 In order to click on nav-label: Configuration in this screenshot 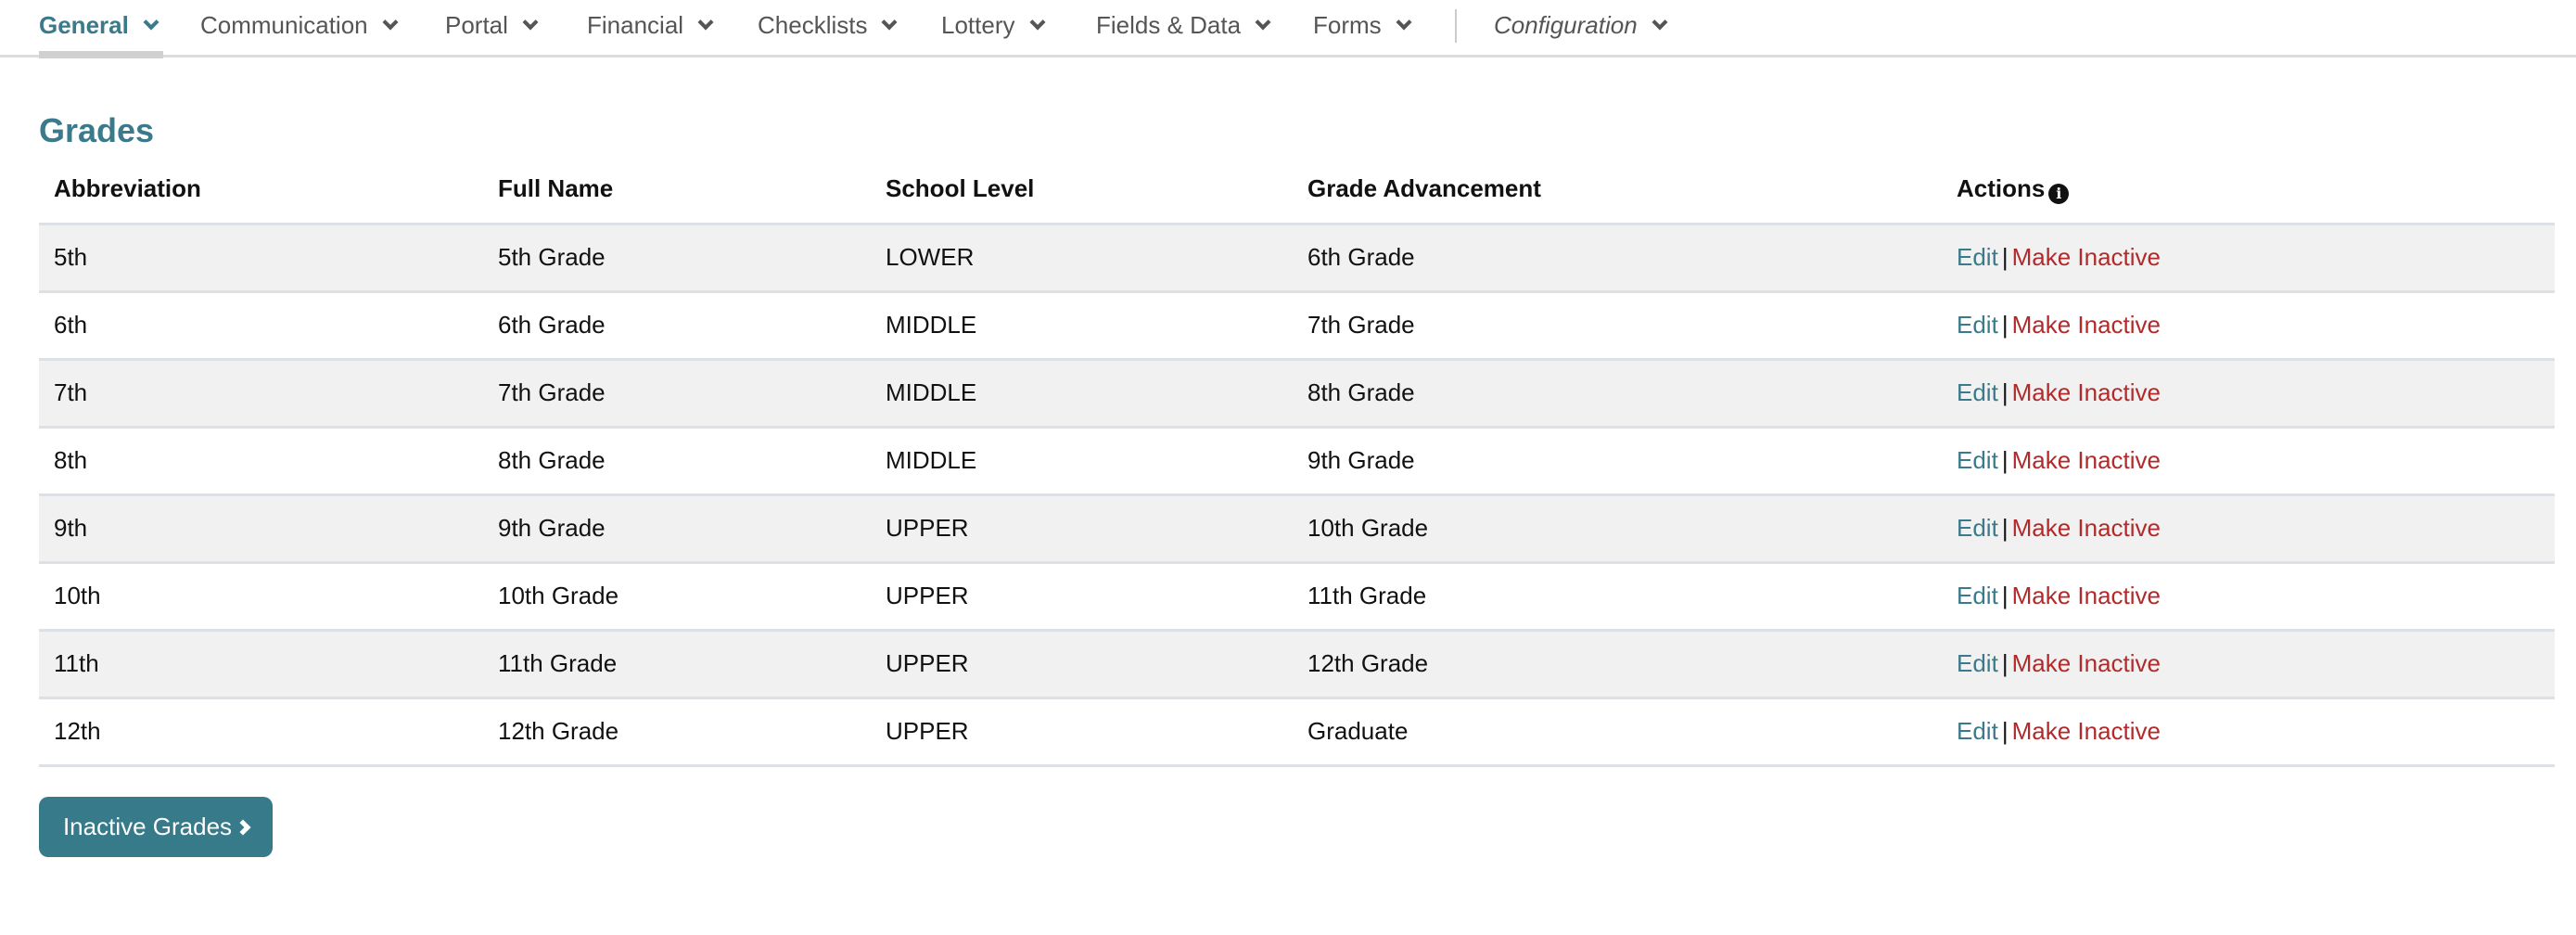, I will do `click(1566, 25)`.